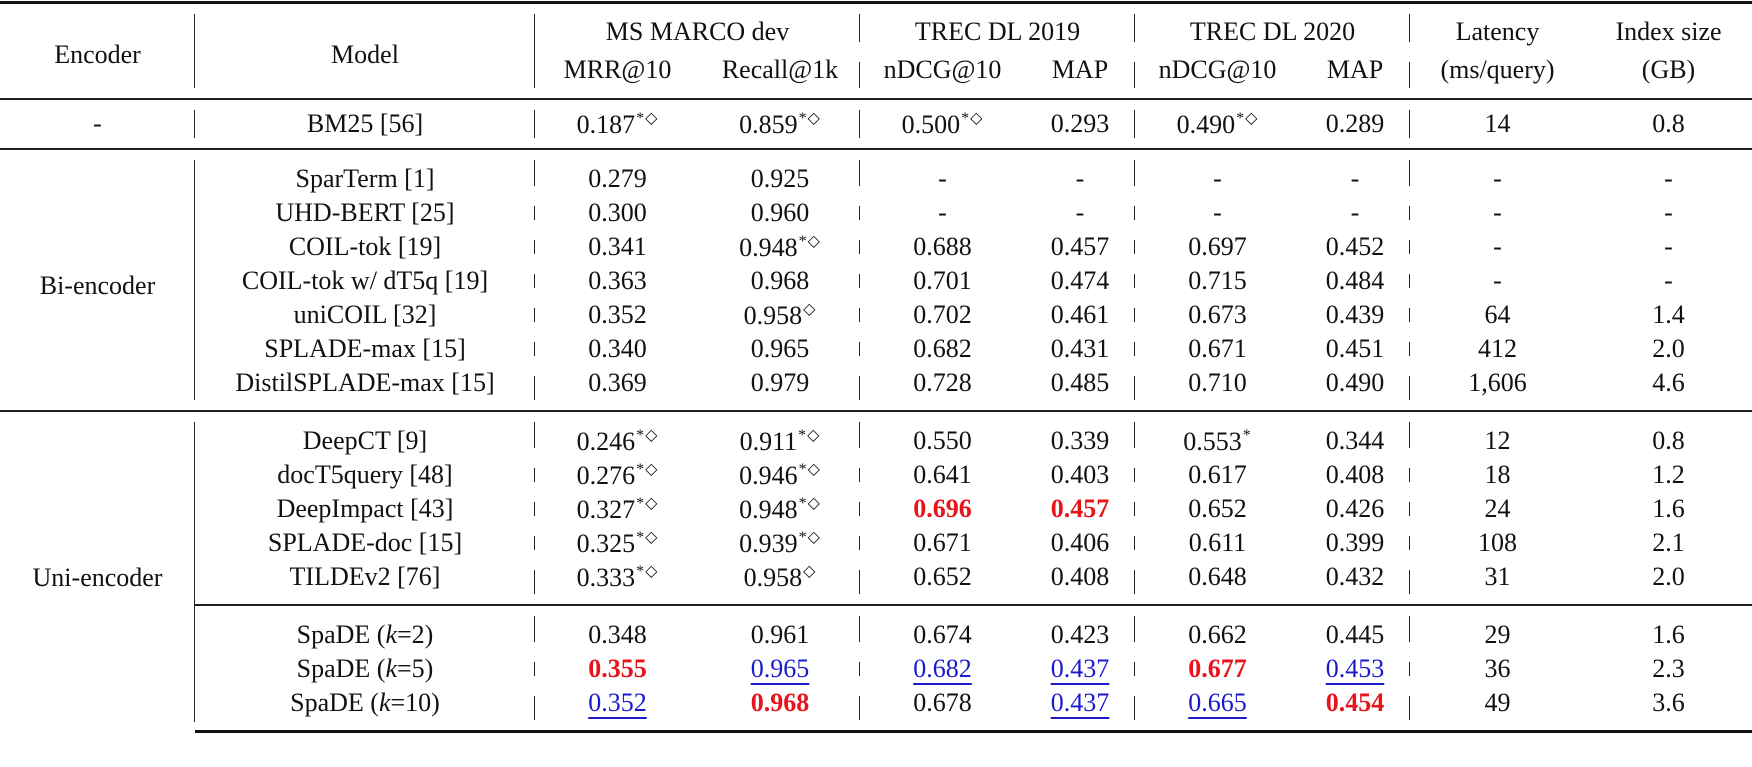 The image size is (1752, 767). What do you see at coordinates (1080, 388) in the screenshot?
I see `map19-cell: 0.485` at bounding box center [1080, 388].